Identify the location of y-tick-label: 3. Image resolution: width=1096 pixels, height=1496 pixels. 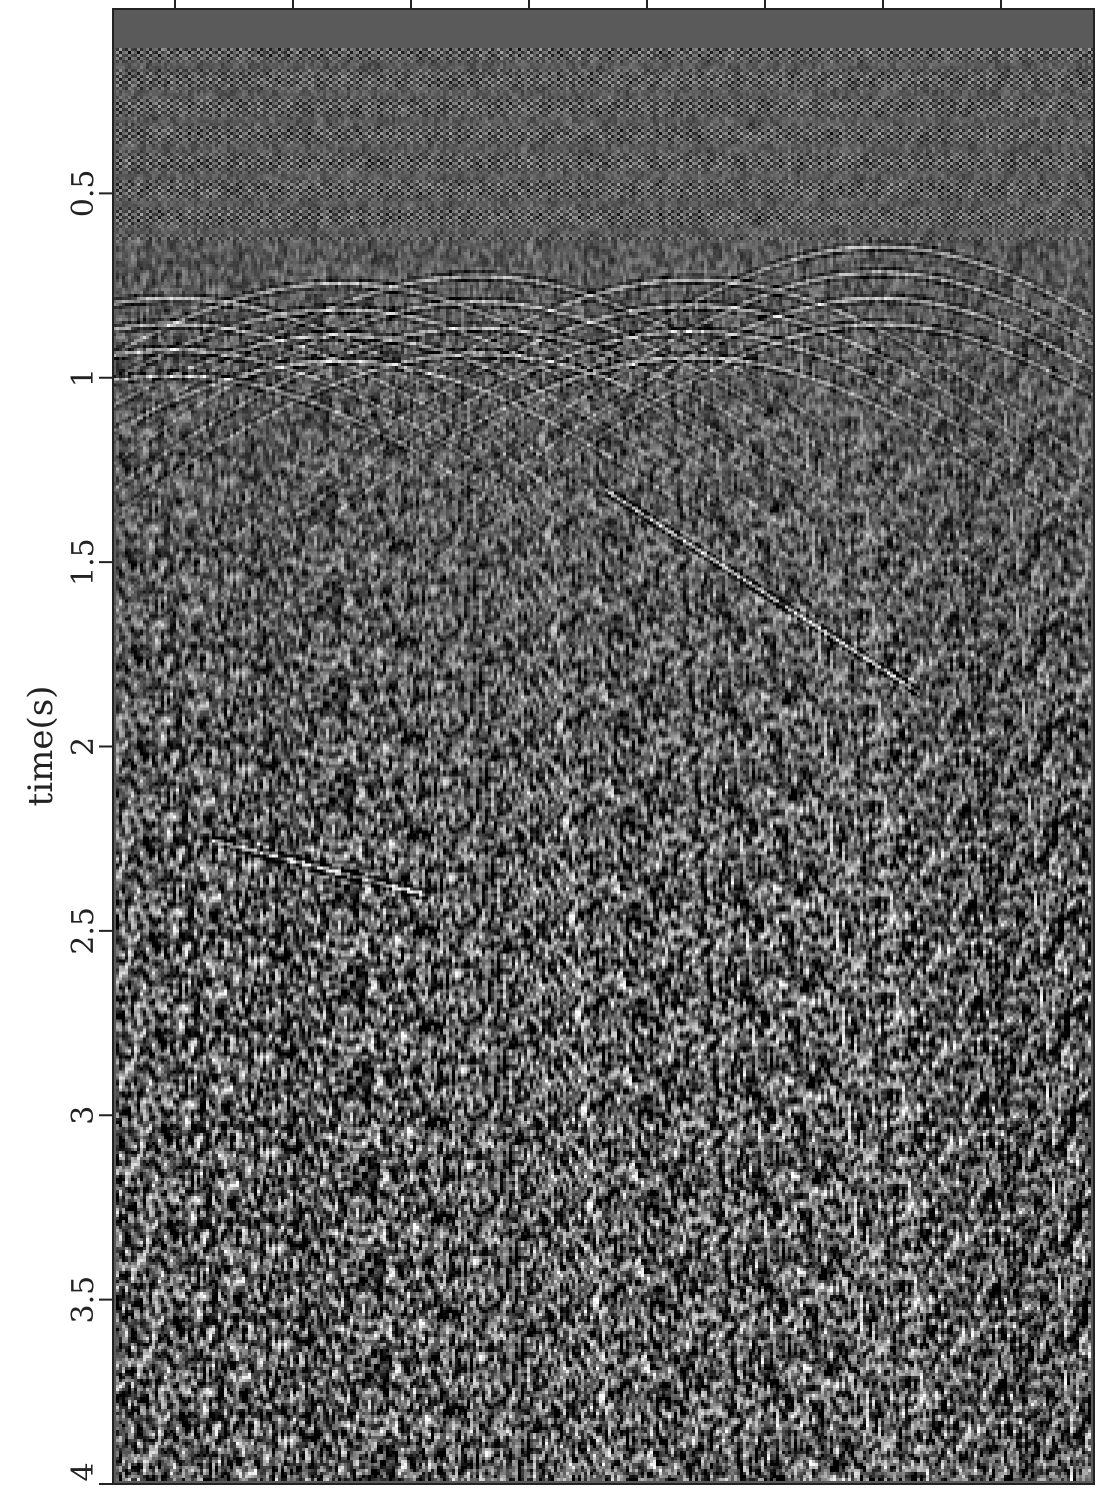
(83, 1115).